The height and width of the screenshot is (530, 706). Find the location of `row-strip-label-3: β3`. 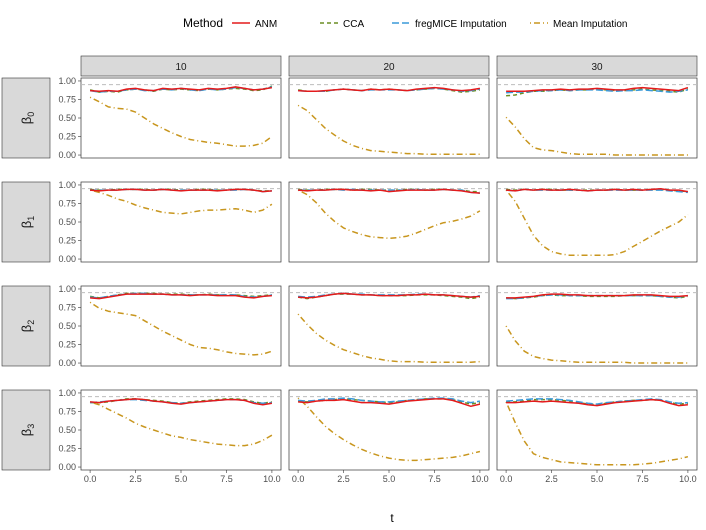

row-strip-label-3: β3 is located at coordinates (27, 430).